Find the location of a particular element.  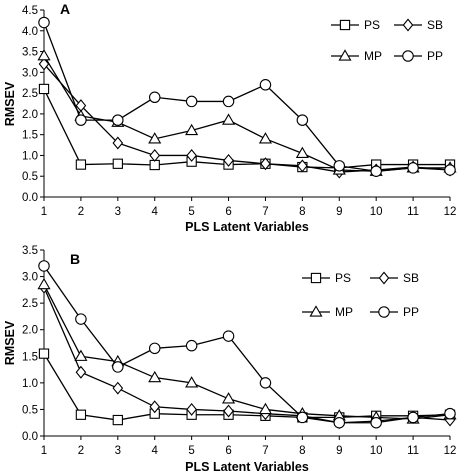

x-tick-label: 2 is located at coordinates (81, 212).